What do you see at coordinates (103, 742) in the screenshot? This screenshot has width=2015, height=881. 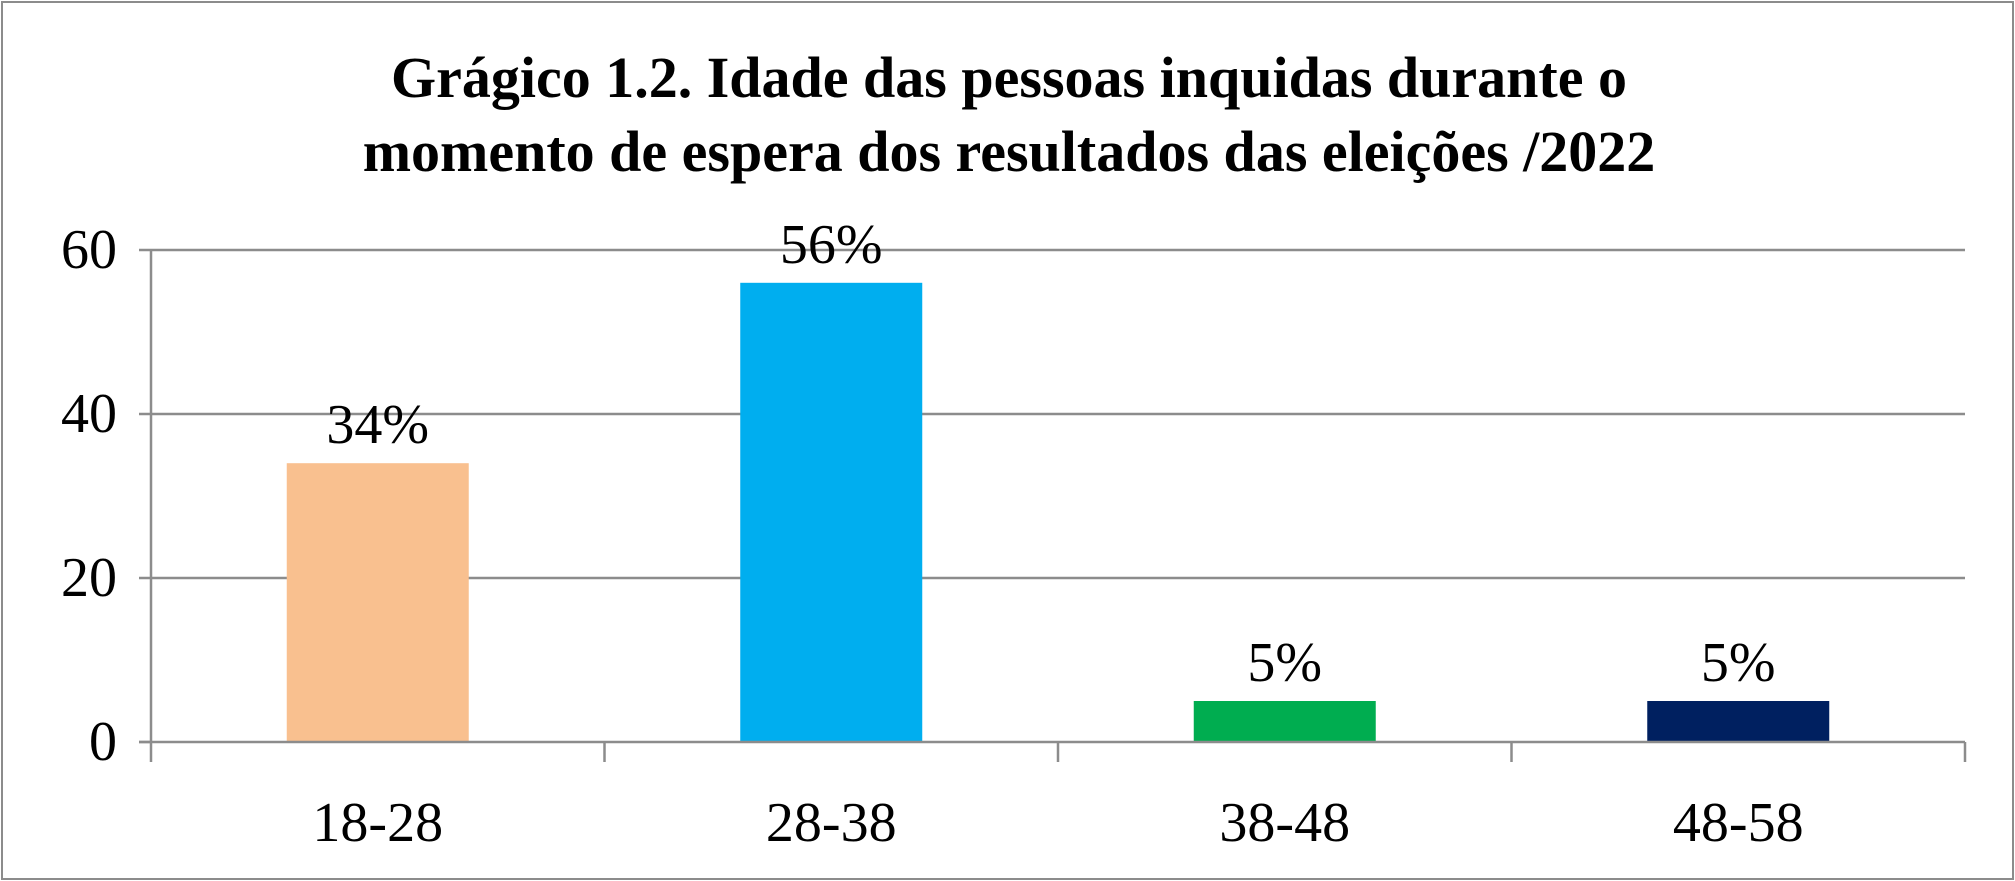 I see `y-tick-label: 0` at bounding box center [103, 742].